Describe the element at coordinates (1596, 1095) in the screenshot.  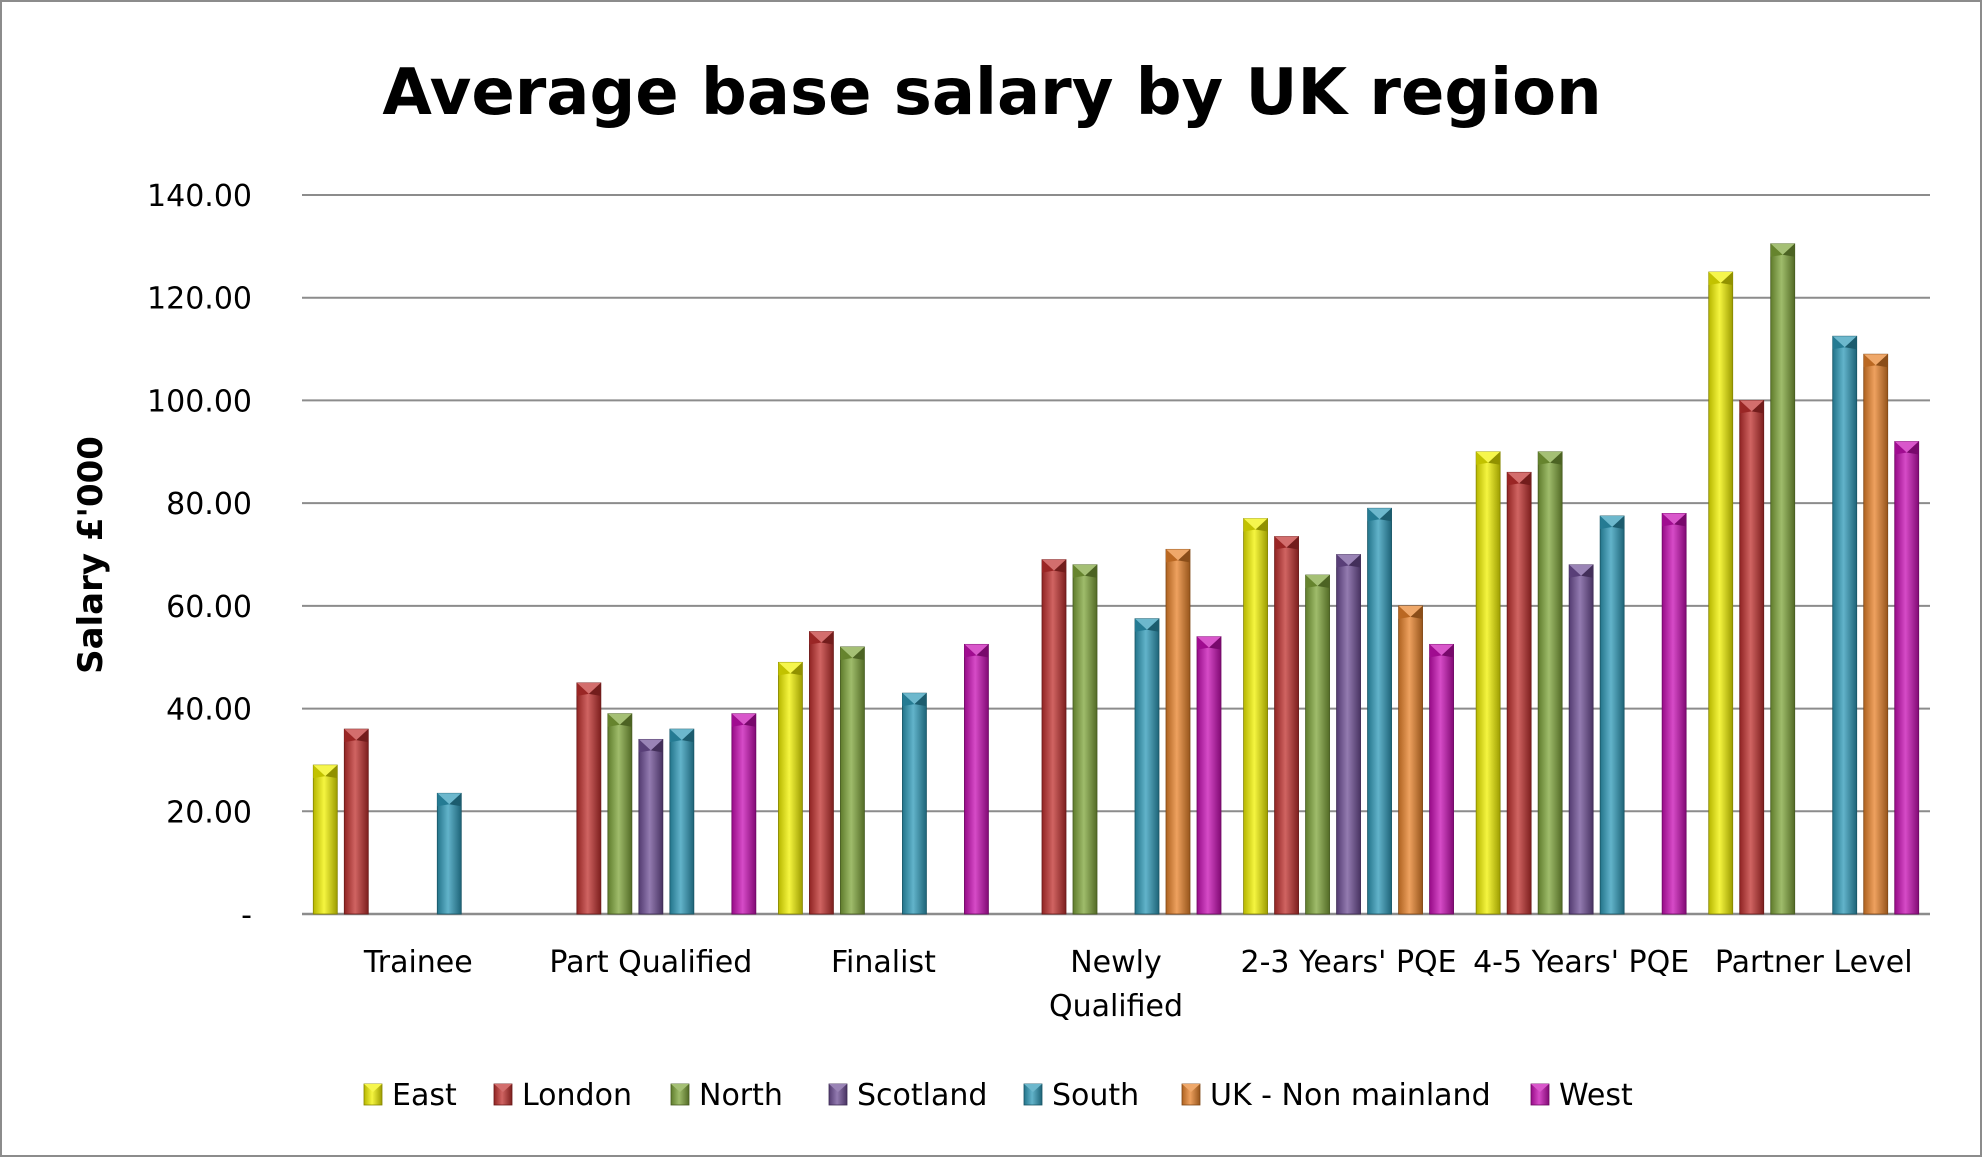
I see `legend-label: West` at that location.